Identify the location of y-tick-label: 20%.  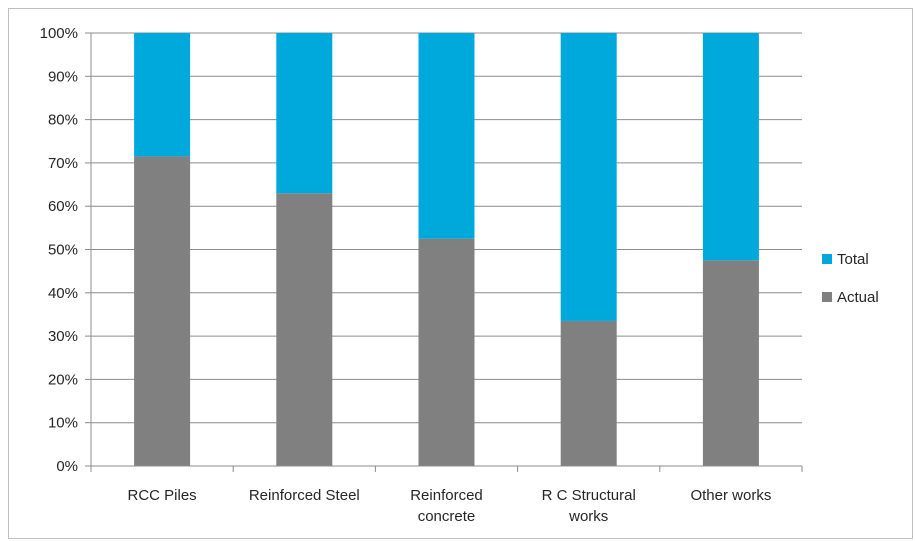
(63, 379).